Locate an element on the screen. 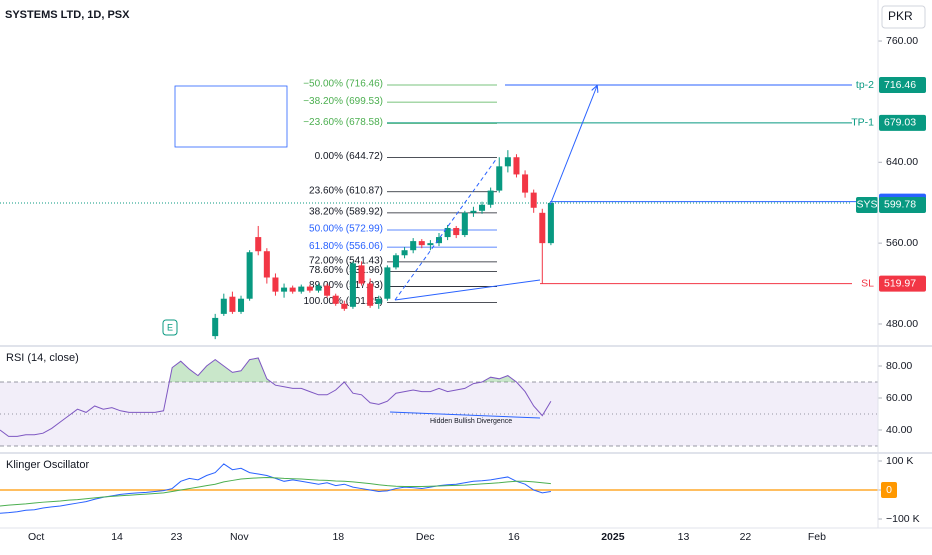 The width and height of the screenshot is (932, 555). fib-label: 89.00% (517.03) is located at coordinates (346, 285).